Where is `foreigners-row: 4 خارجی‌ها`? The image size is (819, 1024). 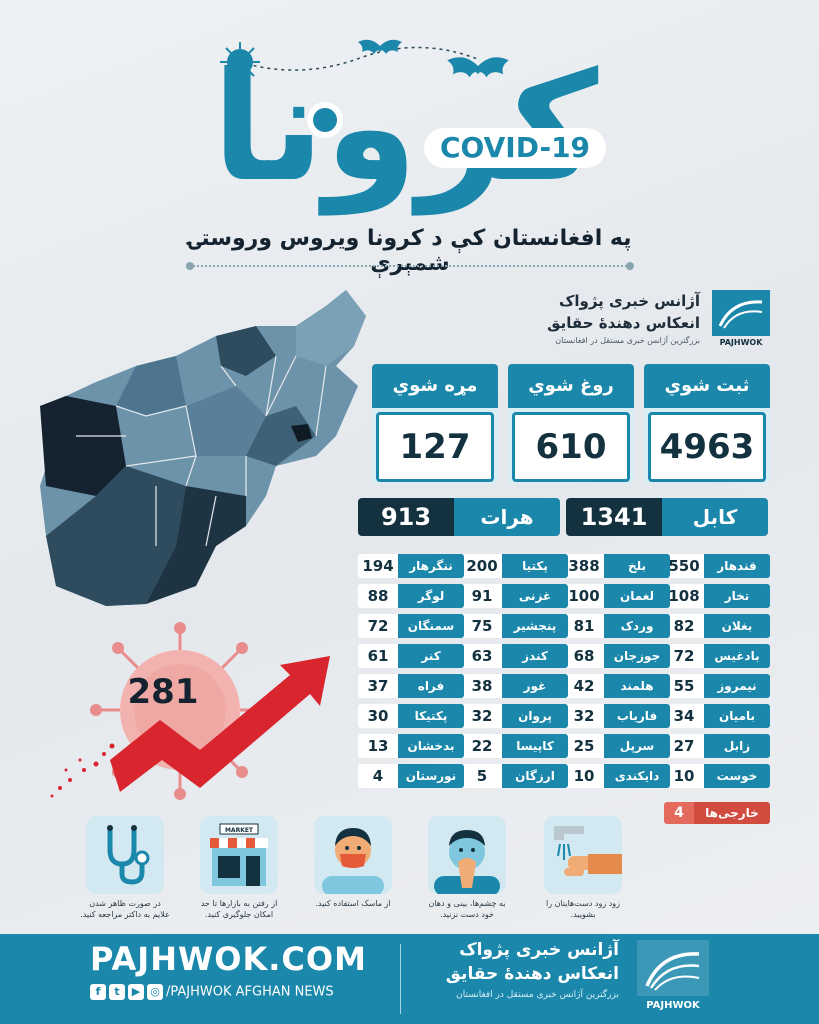 foreigners-row: 4 خارجی‌ها is located at coordinates (717, 813).